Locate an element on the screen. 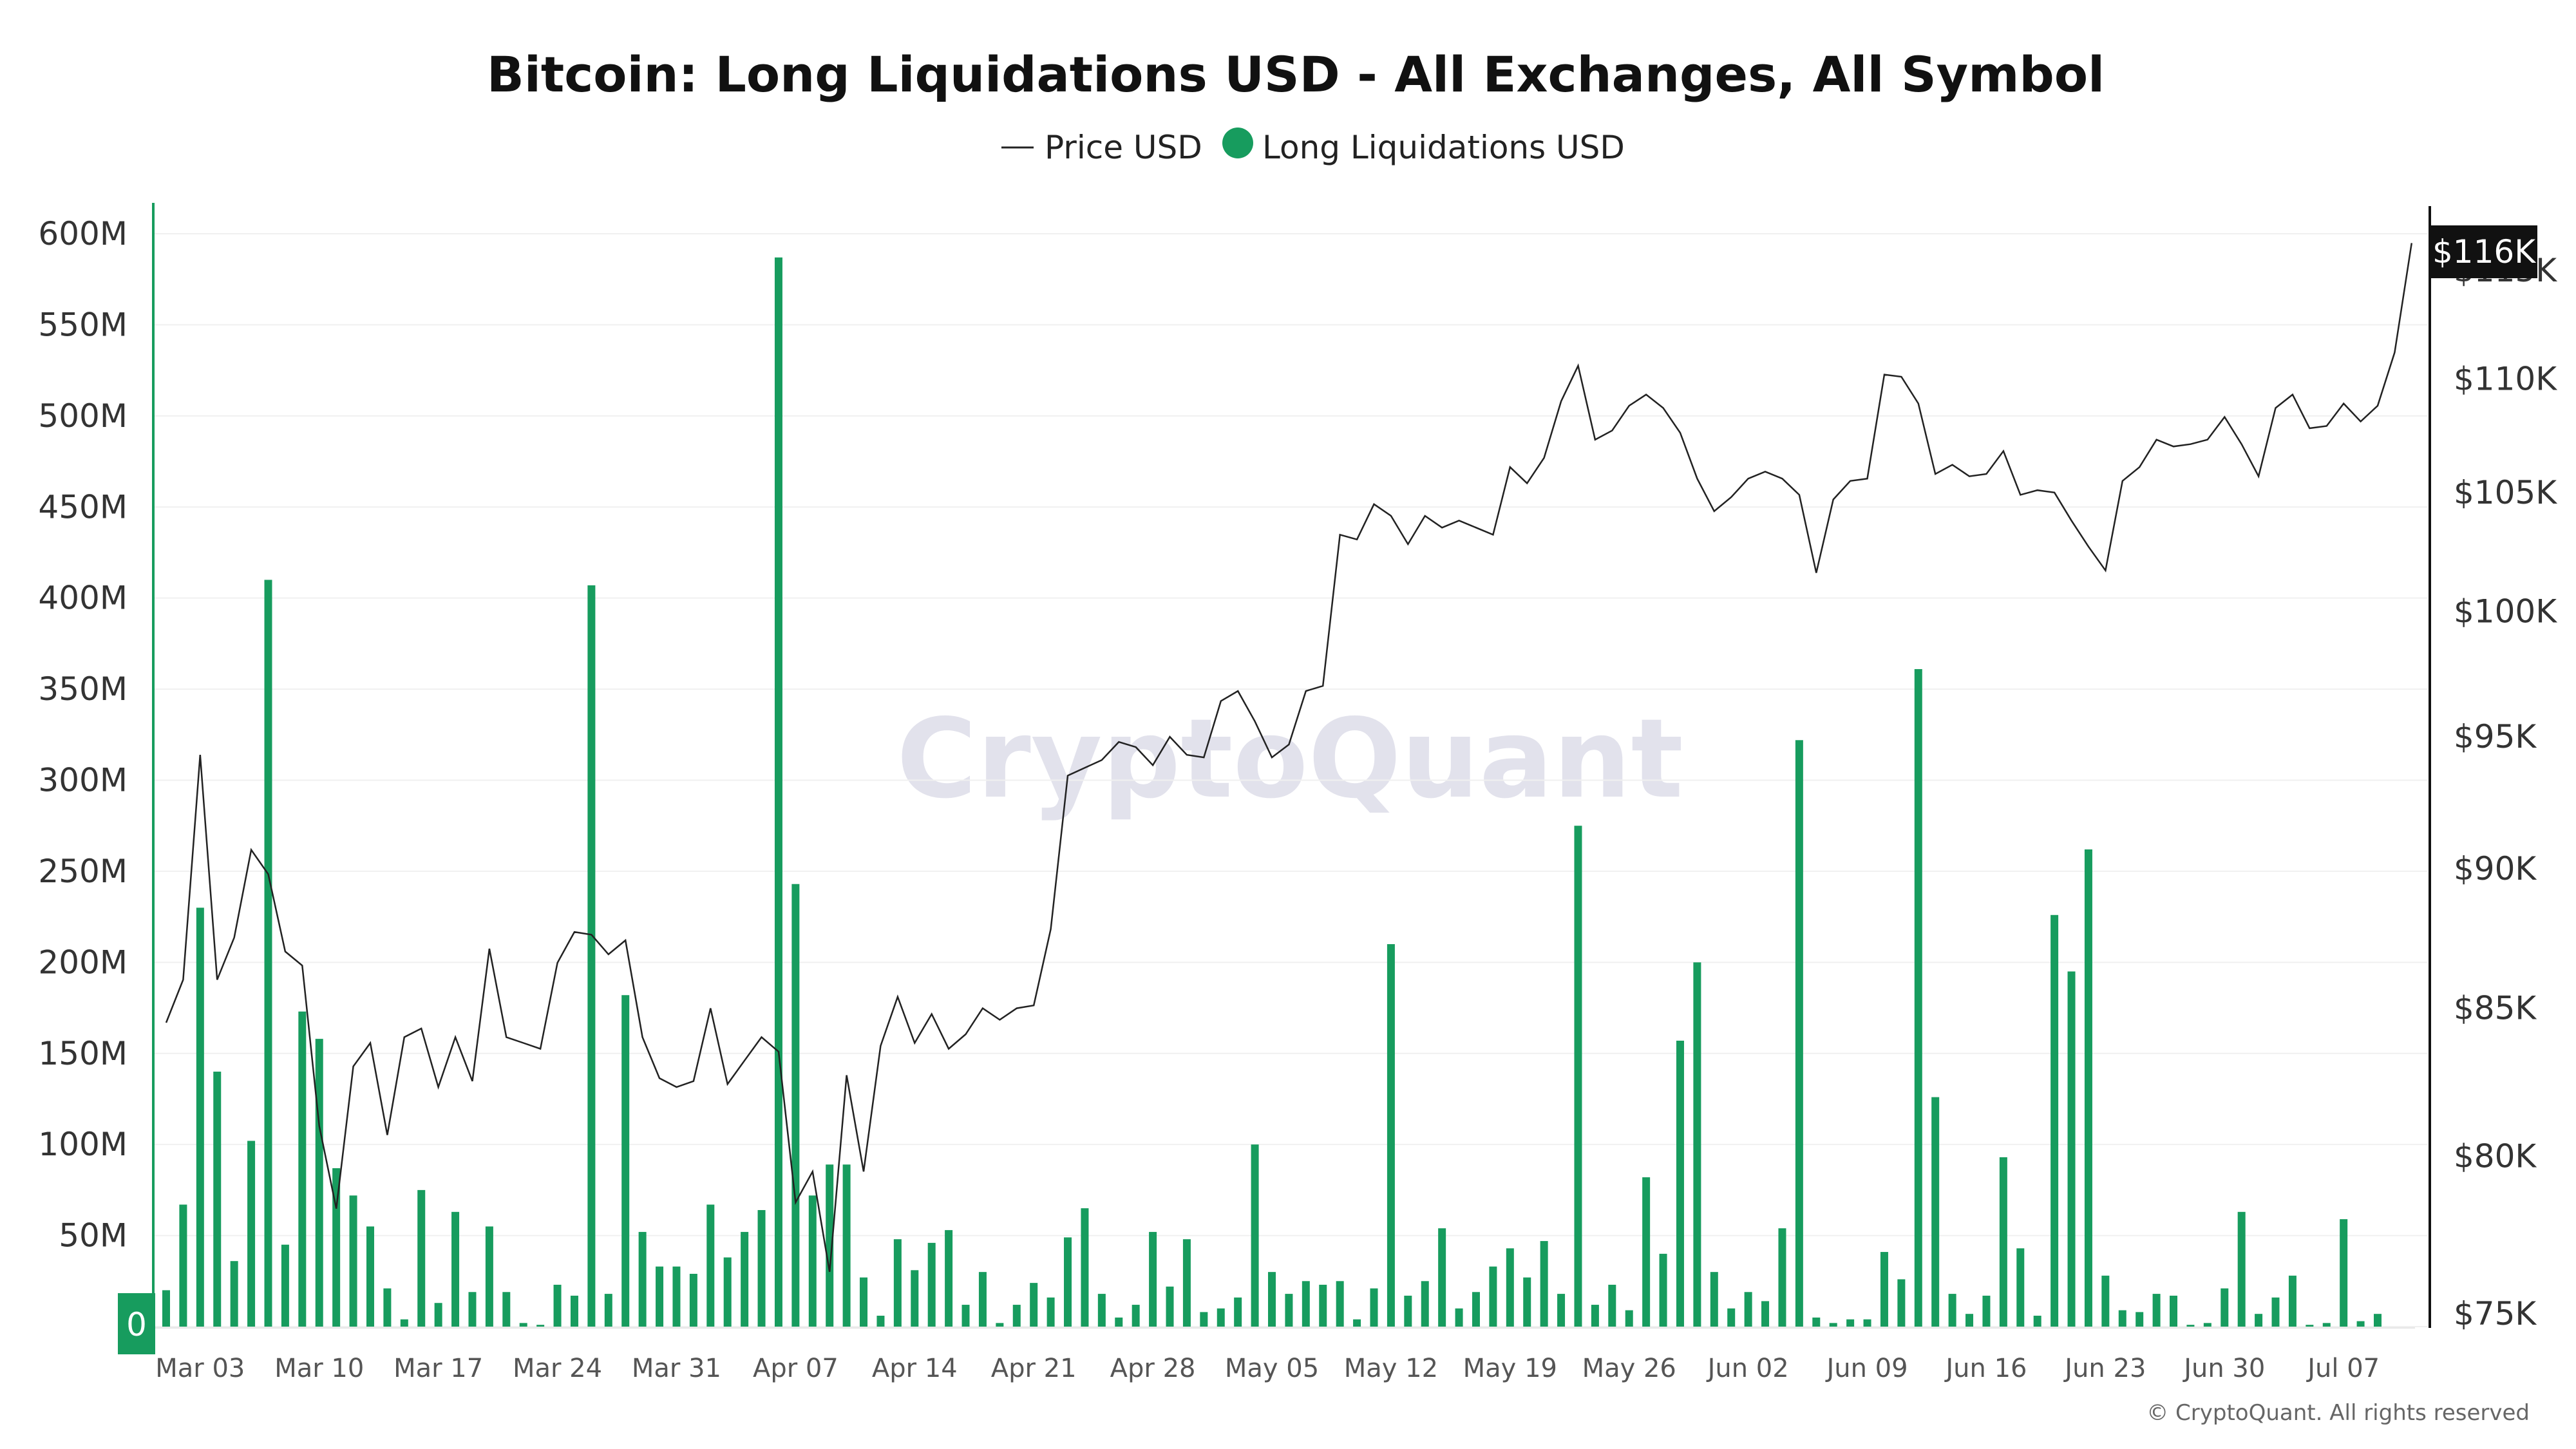  y-right-tick-label: $90K is located at coordinates (2495, 869).